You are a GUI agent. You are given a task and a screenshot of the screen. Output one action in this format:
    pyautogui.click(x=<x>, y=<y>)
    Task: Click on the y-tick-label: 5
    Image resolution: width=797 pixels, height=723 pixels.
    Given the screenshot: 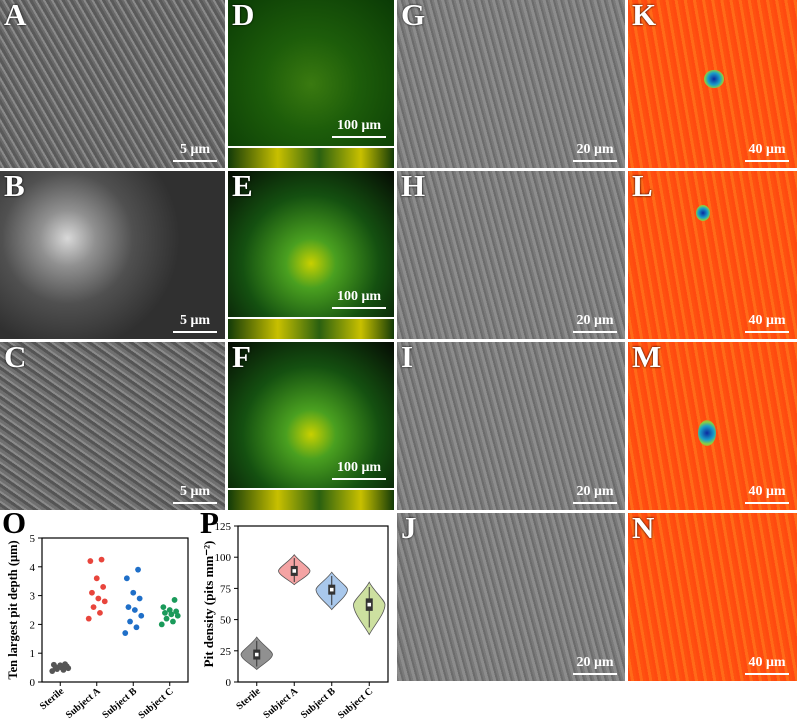 What is the action you would take?
    pyautogui.click(x=33, y=539)
    